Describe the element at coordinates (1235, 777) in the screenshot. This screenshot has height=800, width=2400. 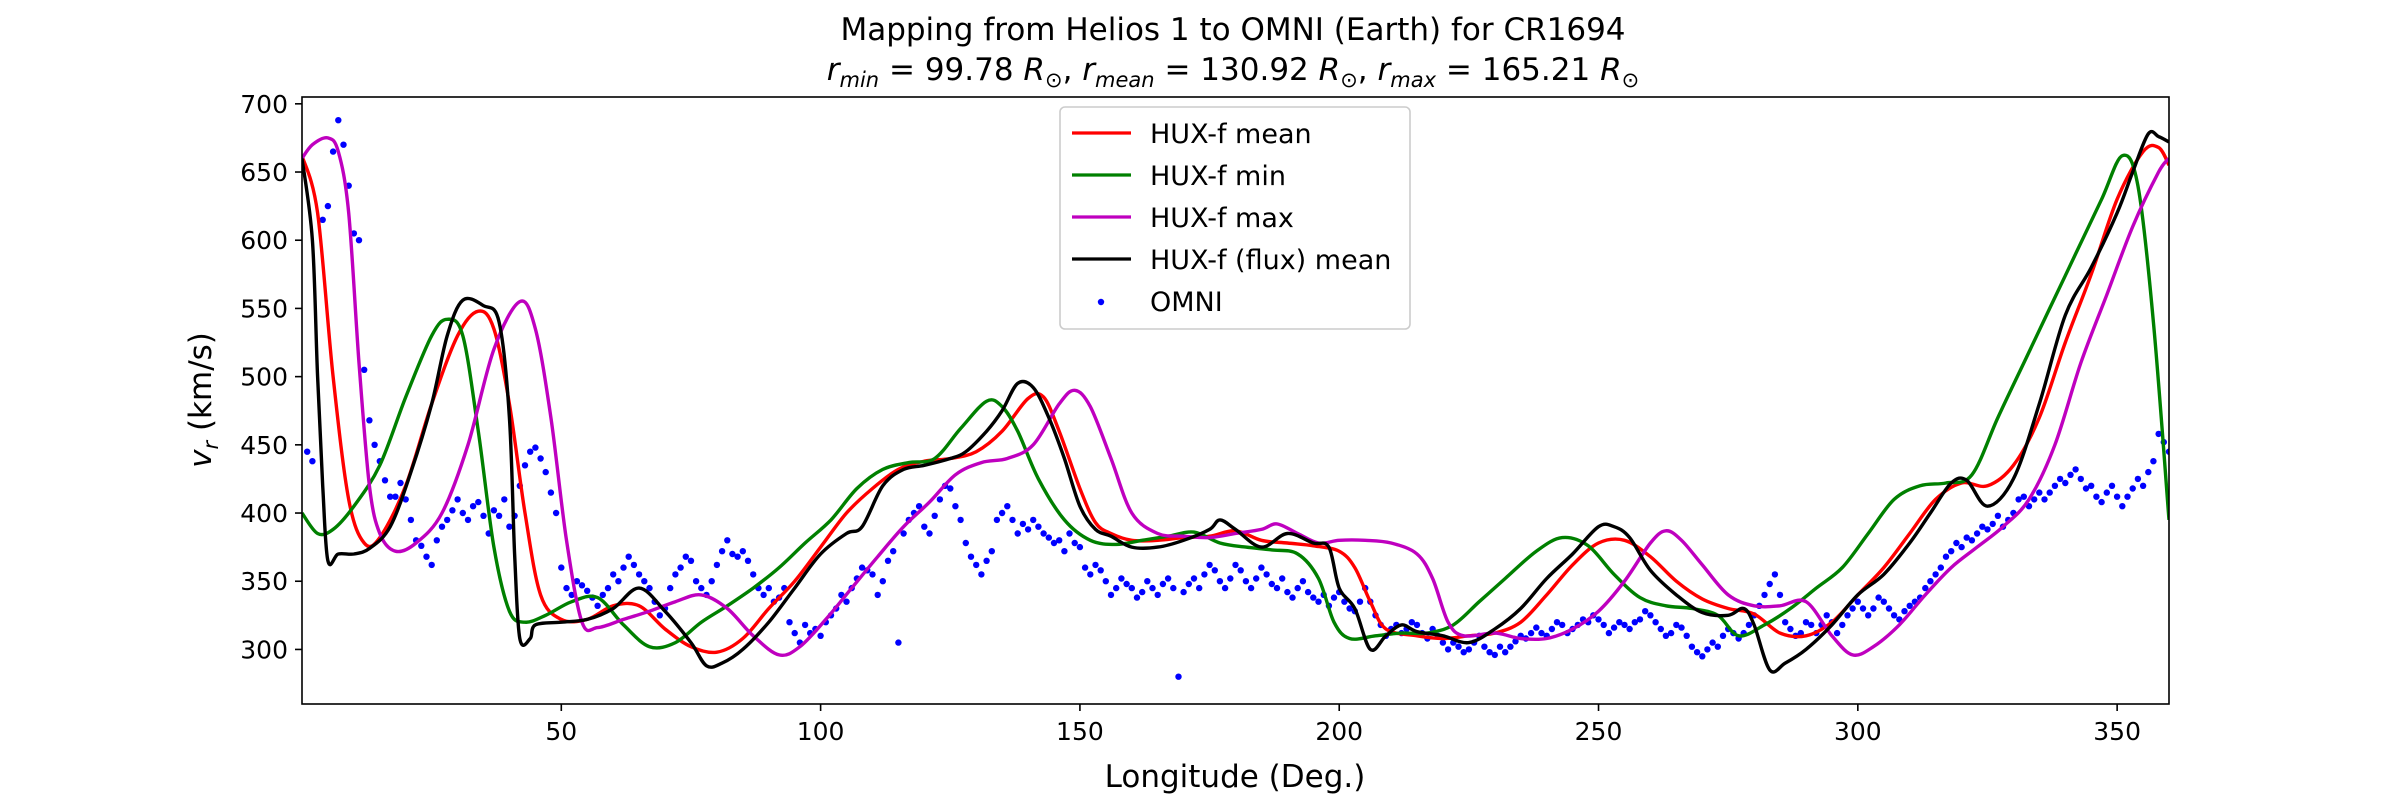
I see `x-axis-label: Longitude (Deg.)` at that location.